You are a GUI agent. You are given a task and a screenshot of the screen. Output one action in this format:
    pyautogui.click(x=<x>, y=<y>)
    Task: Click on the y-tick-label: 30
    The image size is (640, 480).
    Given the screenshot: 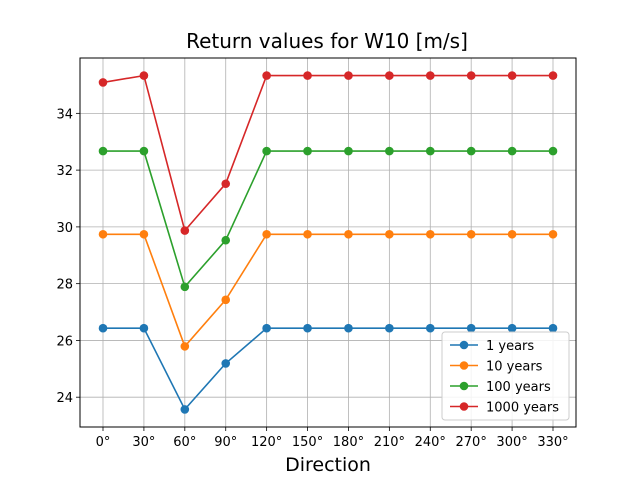 What is the action you would take?
    pyautogui.click(x=64, y=228)
    